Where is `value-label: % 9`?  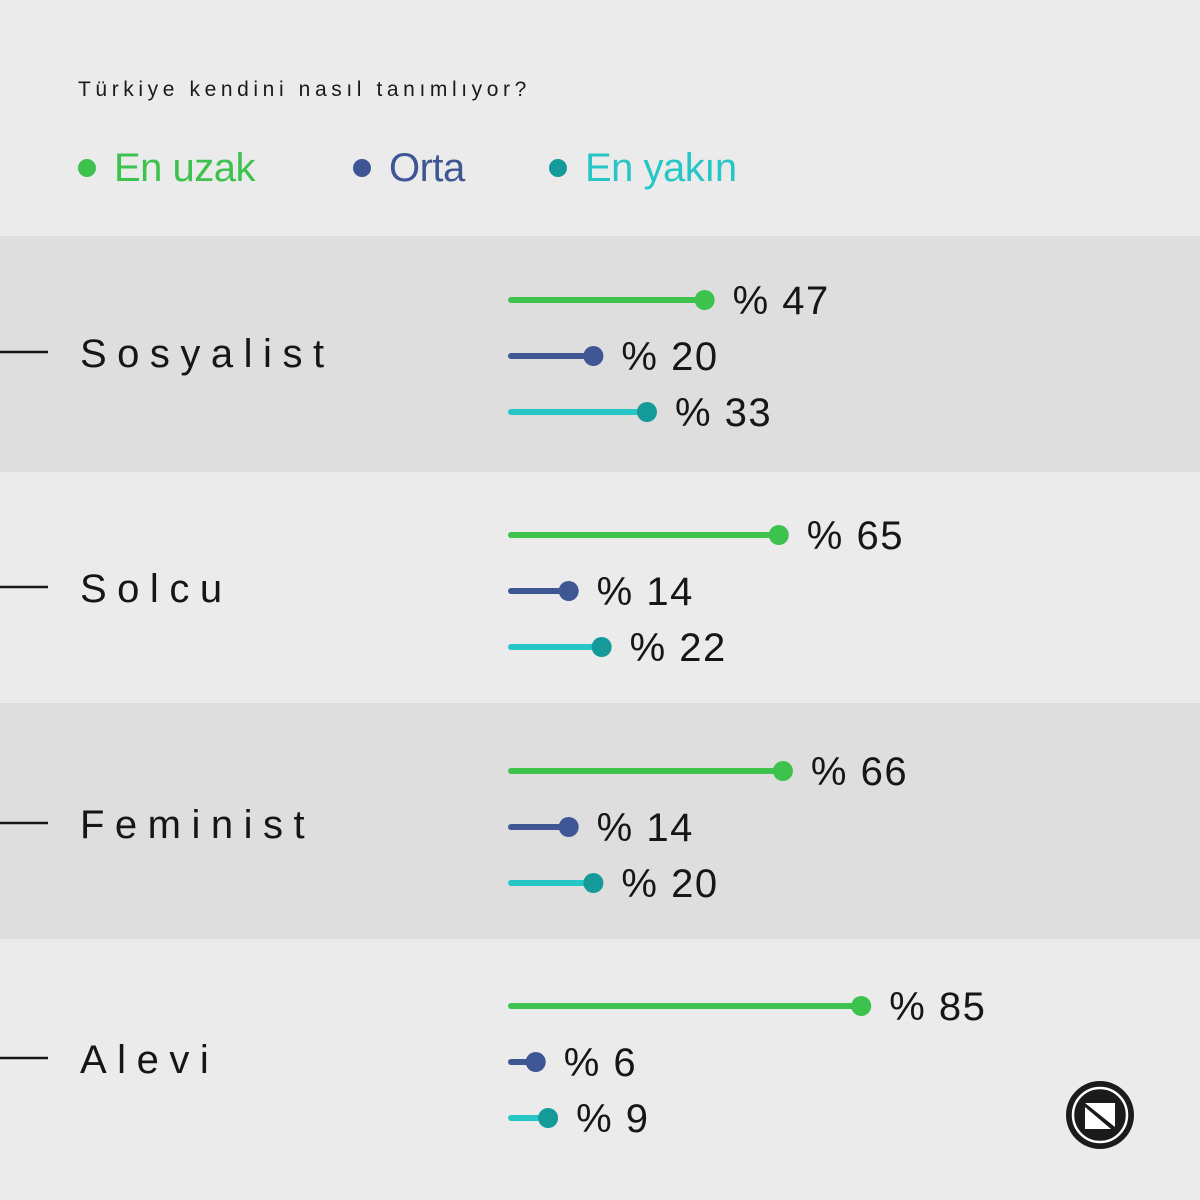 value-label: % 9 is located at coordinates (612, 1119).